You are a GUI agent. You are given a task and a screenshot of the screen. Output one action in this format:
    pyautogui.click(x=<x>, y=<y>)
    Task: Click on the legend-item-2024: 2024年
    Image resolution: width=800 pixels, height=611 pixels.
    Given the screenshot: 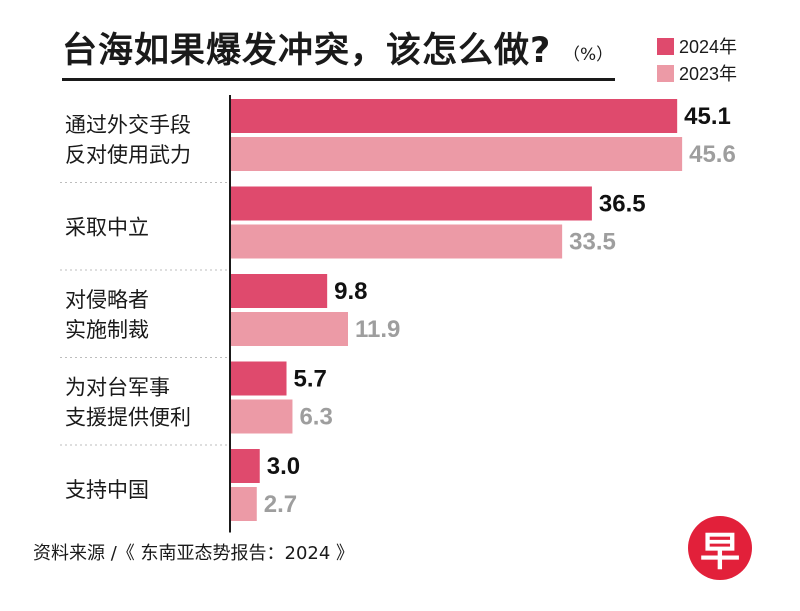 What is the action you would take?
    pyautogui.click(x=697, y=46)
    